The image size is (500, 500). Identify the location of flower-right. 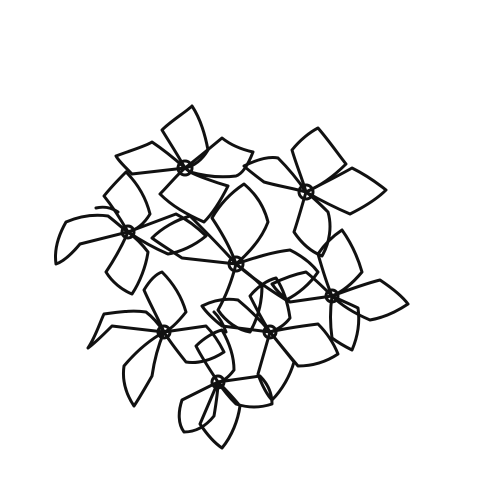
(340, 290).